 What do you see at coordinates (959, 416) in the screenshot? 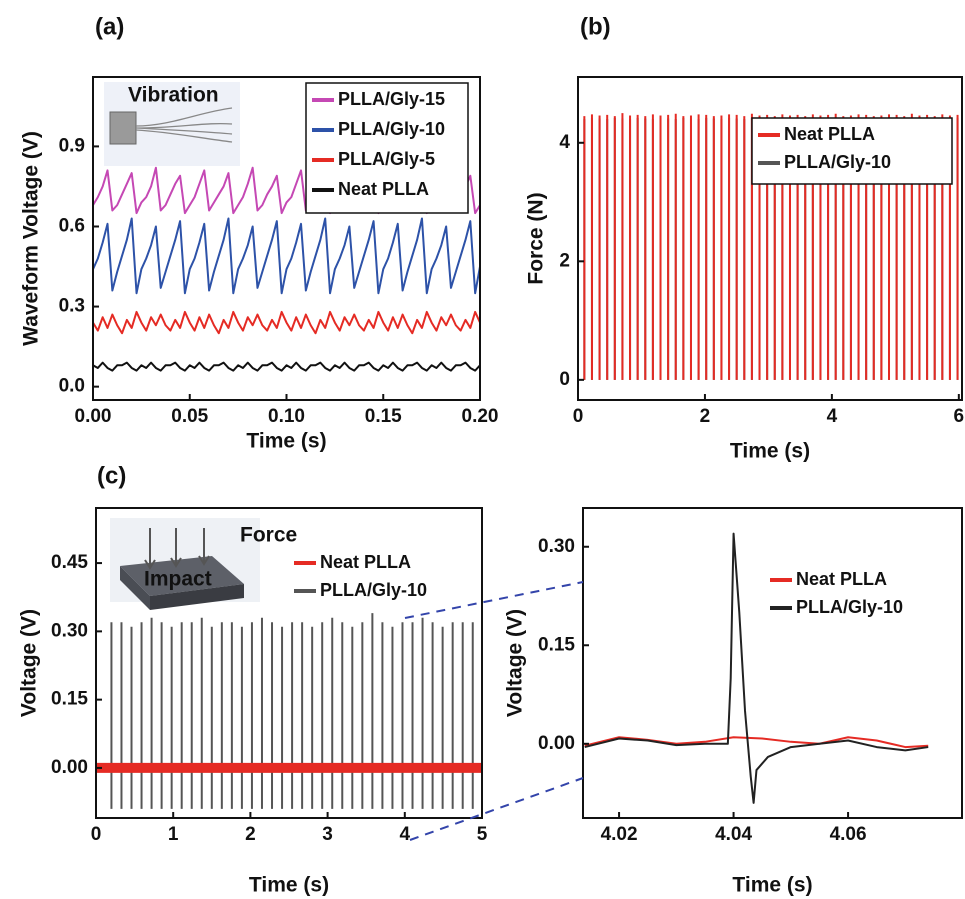
I see `x-tick-label: 6` at bounding box center [959, 416].